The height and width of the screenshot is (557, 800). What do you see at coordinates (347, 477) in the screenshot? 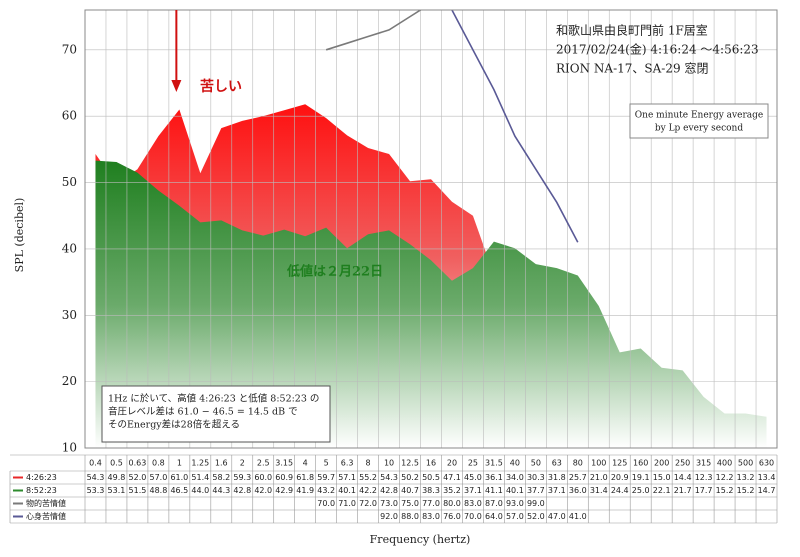
I see `table-cell: 57.1` at bounding box center [347, 477].